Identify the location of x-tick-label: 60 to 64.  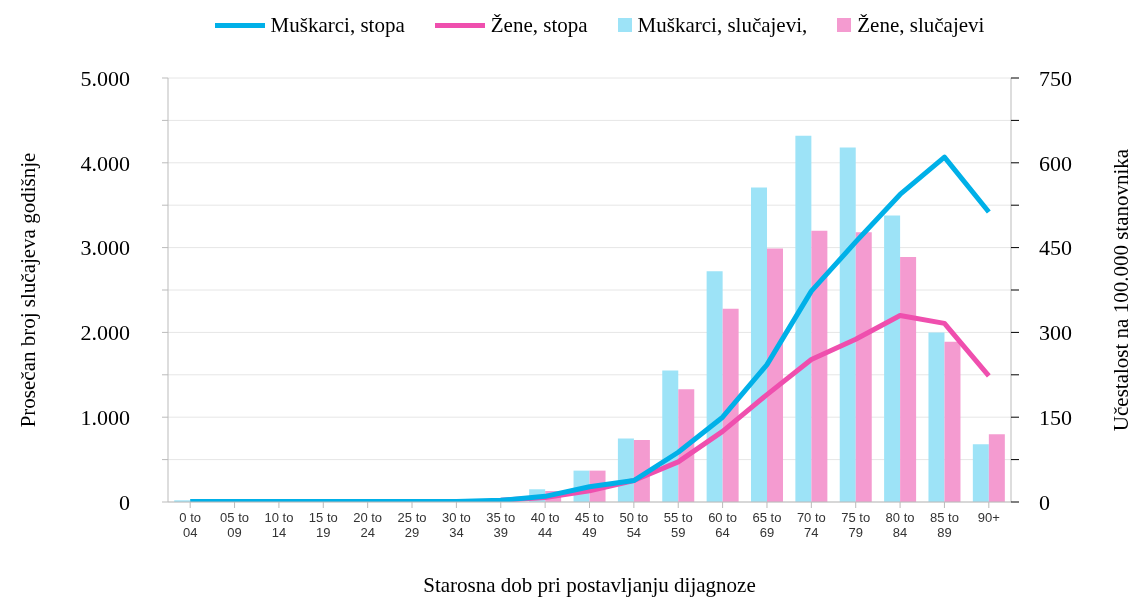
(723, 525).